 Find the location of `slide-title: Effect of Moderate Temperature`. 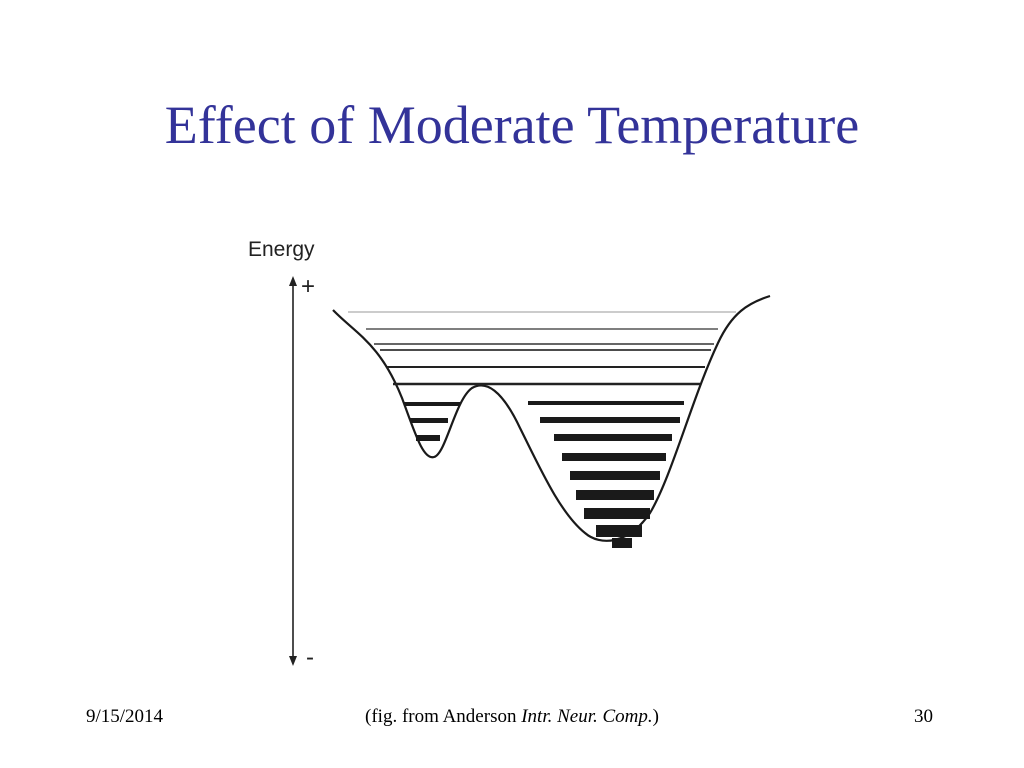

slide-title: Effect of Moderate Temperature is located at coordinates (512, 125).